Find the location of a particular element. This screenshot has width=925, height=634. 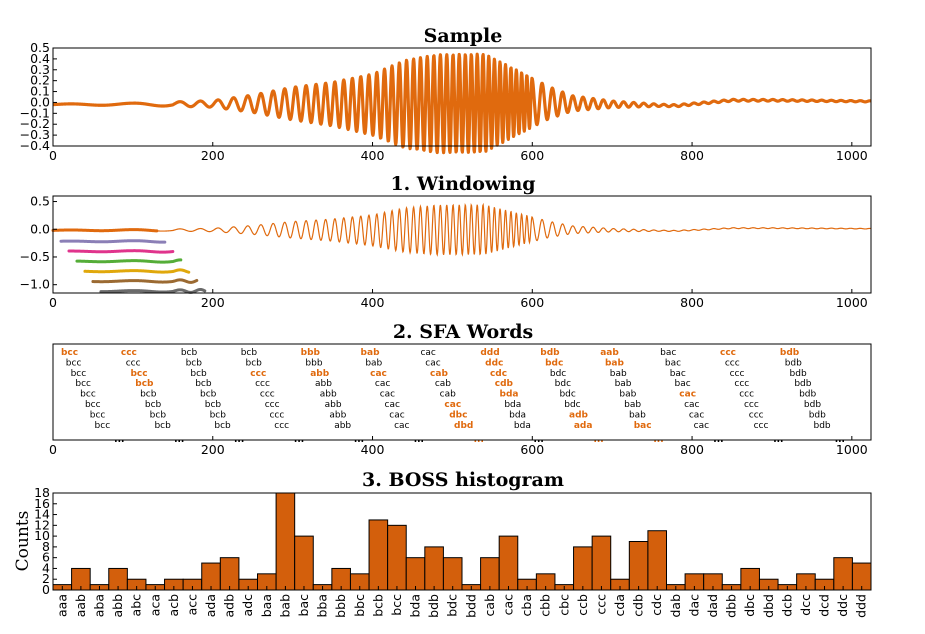

sample-xtick-label: 0 is located at coordinates (53, 155).